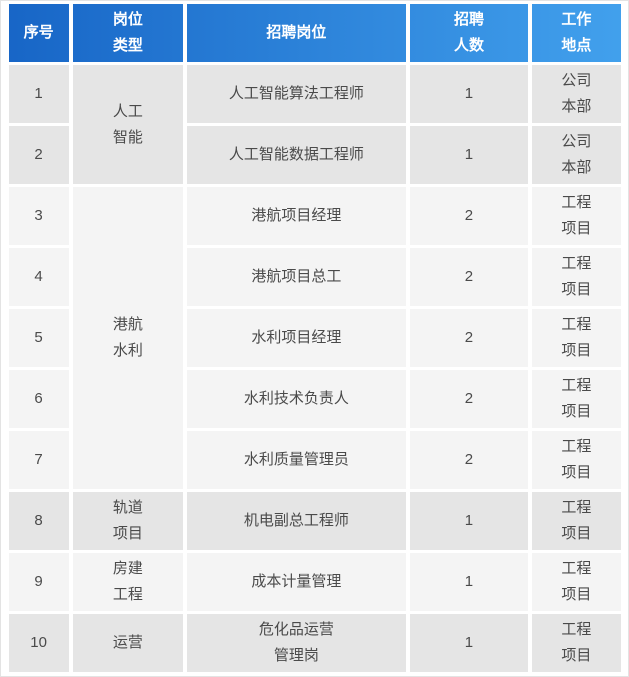 The height and width of the screenshot is (677, 629). Describe the element at coordinates (38, 521) in the screenshot. I see `cell-no: 8` at that location.